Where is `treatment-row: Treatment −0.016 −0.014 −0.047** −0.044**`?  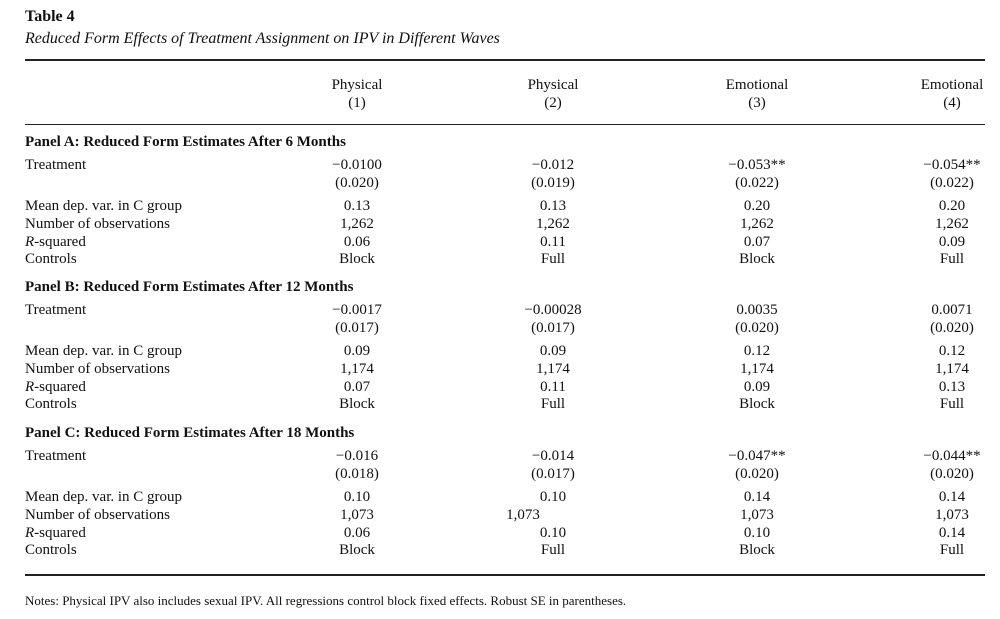
treatment-row: Treatment −0.016 −0.014 −0.047** −0.044** is located at coordinates (505, 457).